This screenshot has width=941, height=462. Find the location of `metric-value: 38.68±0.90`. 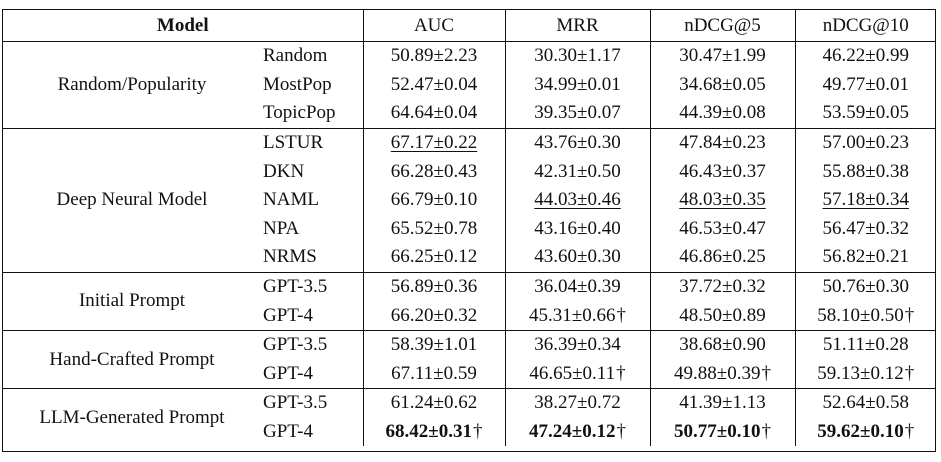

metric-value: 38.68±0.90 is located at coordinates (722, 345).